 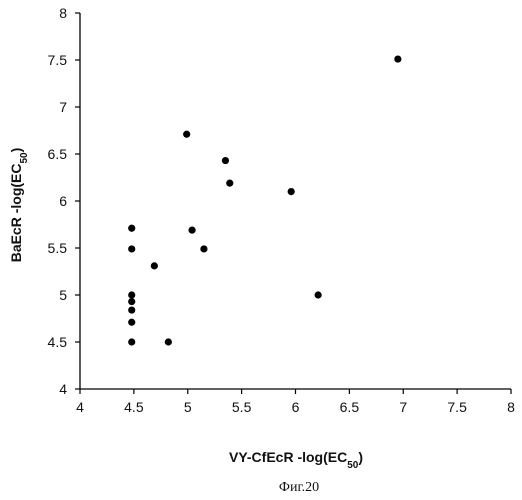 What do you see at coordinates (58, 342) in the screenshot?
I see `y-tick-label: 4.5` at bounding box center [58, 342].